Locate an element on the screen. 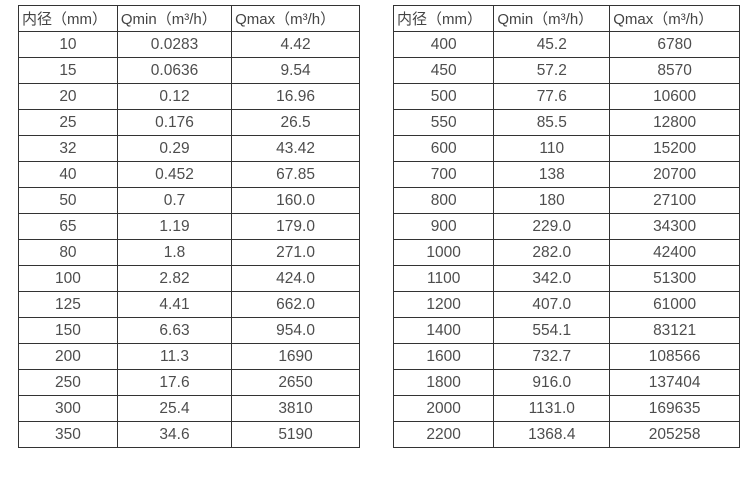 Image resolution: width=750 pixels, height=483 pixels. table-cell: 550 is located at coordinates (443, 122).